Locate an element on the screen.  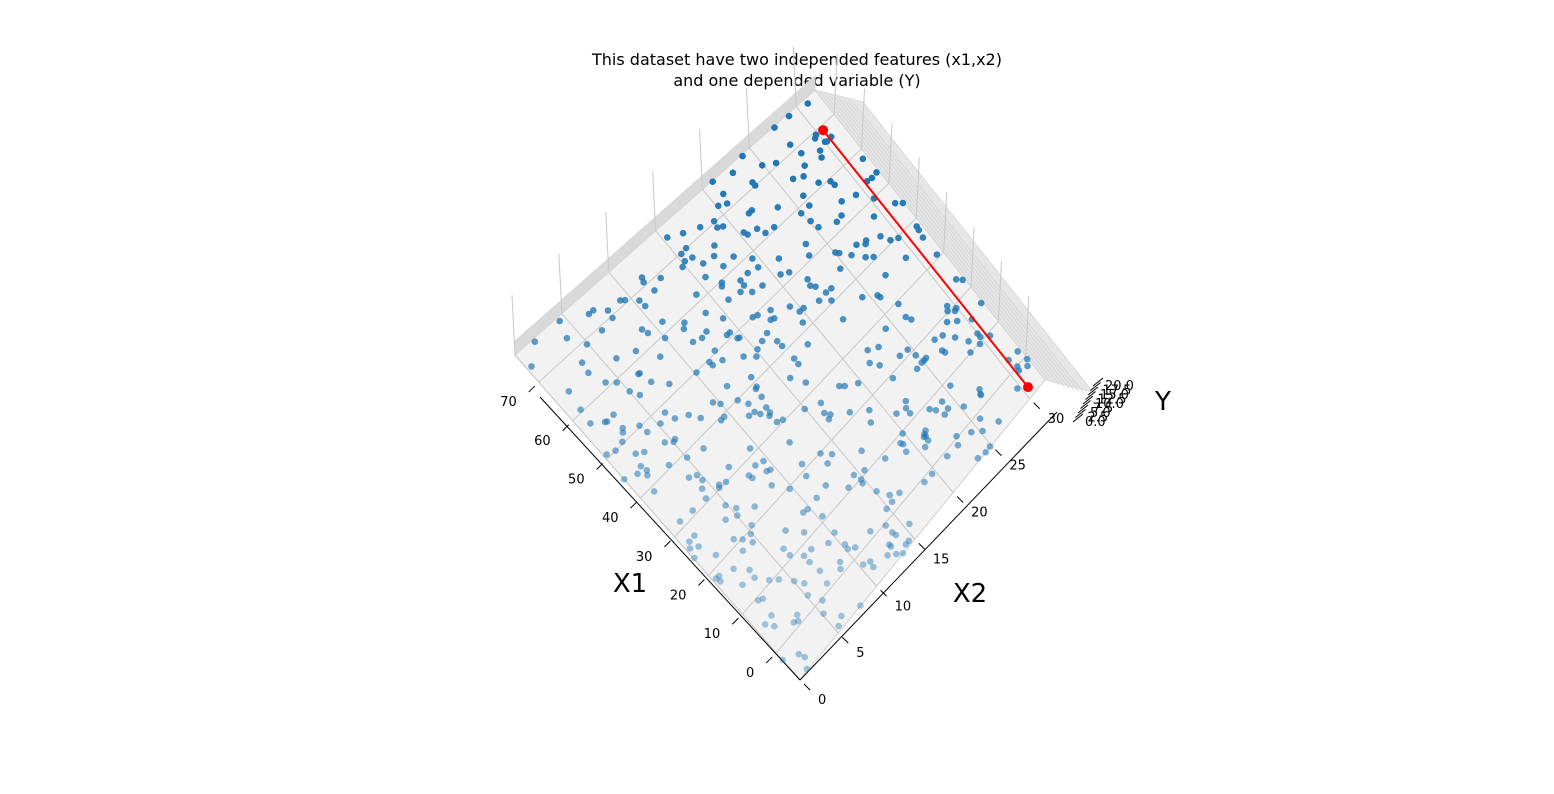
y-tick-mark is located at coordinates (1080, 413).